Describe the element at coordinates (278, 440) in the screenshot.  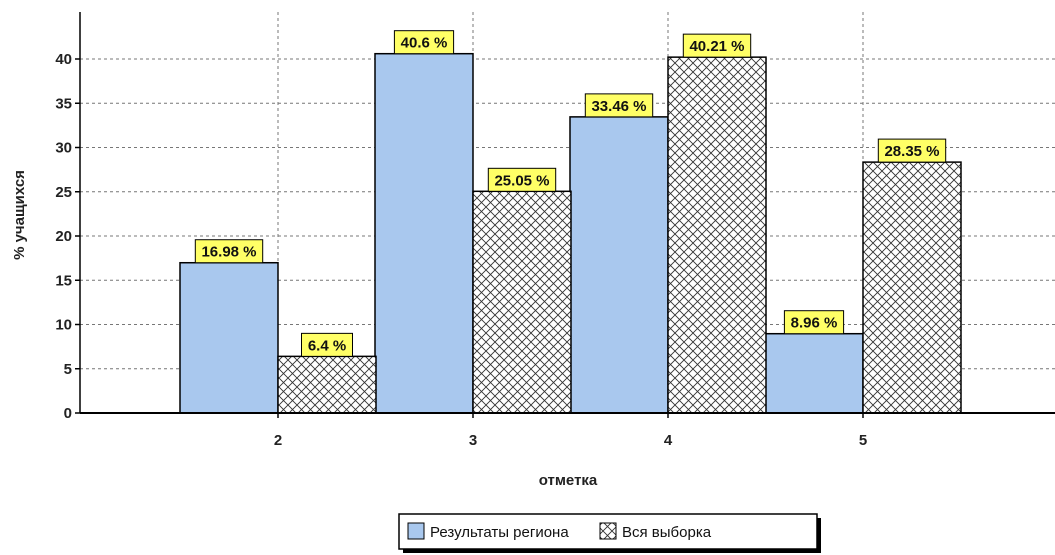
I see `x-tick-label: 2` at that location.